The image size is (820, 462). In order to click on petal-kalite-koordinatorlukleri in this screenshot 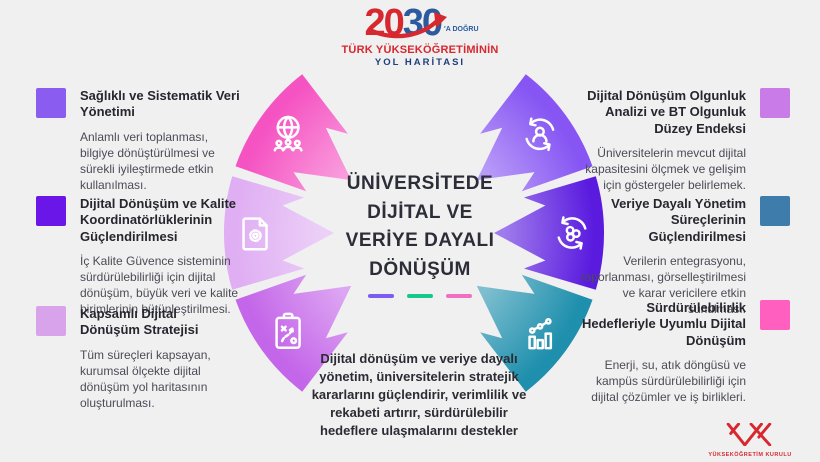, I will do `click(278, 233)`.